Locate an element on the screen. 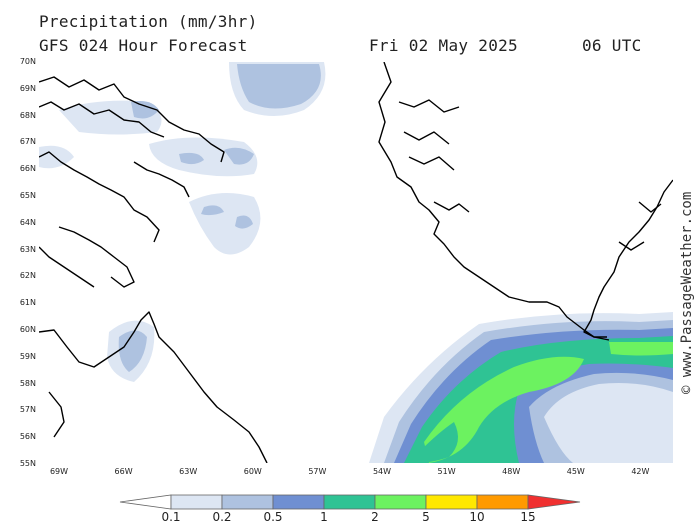 The image size is (700, 525). latitude-label: 64N is located at coordinates (27, 222).